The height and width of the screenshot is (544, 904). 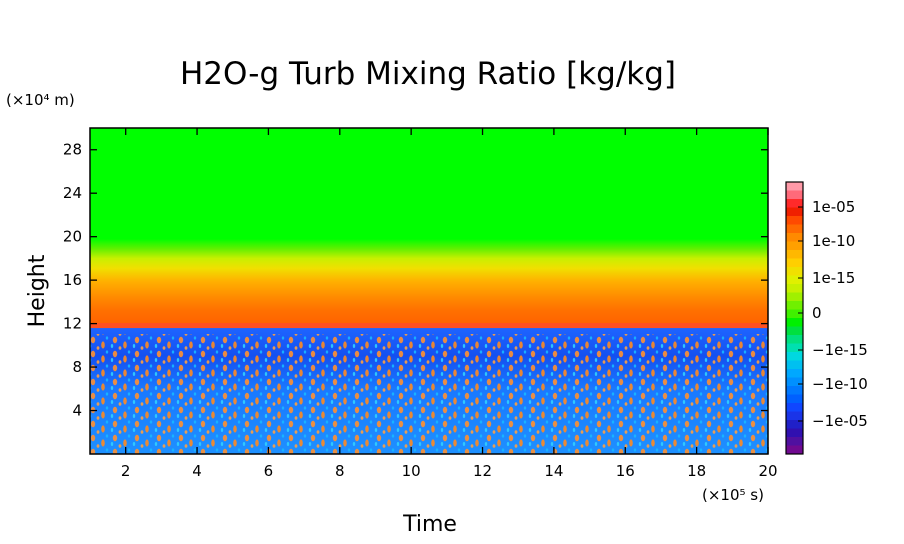 What do you see at coordinates (767, 471) in the screenshot?
I see `x-tick-label: 20` at bounding box center [767, 471].